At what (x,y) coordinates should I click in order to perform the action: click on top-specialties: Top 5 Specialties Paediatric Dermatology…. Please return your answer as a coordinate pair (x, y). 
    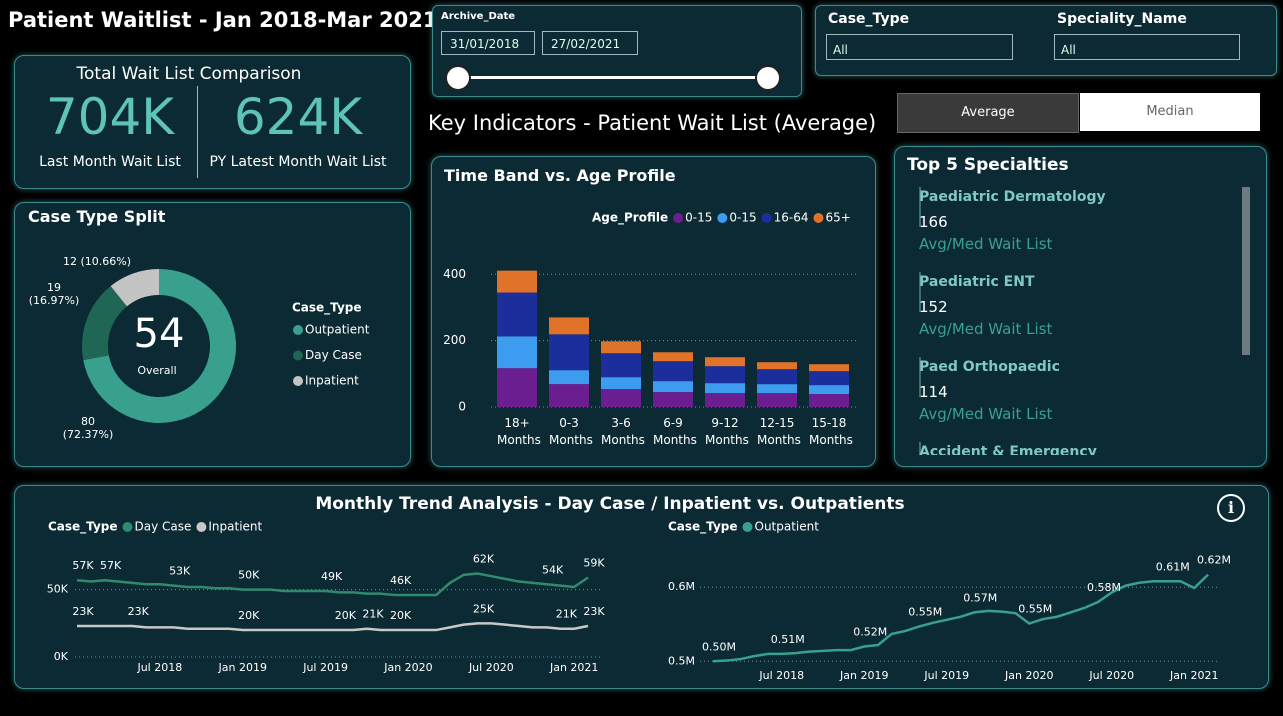
    Looking at the image, I should click on (1080, 306).